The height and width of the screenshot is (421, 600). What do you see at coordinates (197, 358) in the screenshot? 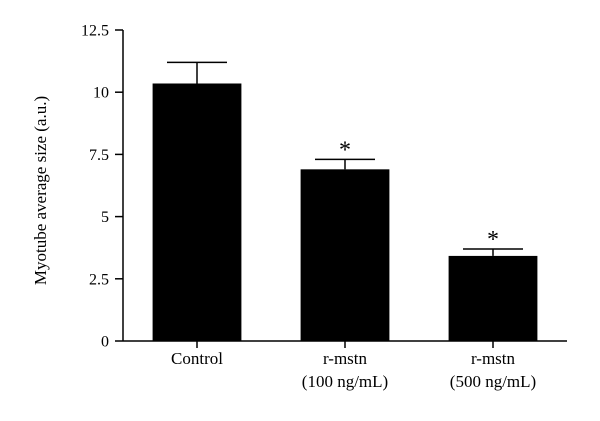
I see `x-tick-label: Control` at bounding box center [197, 358].